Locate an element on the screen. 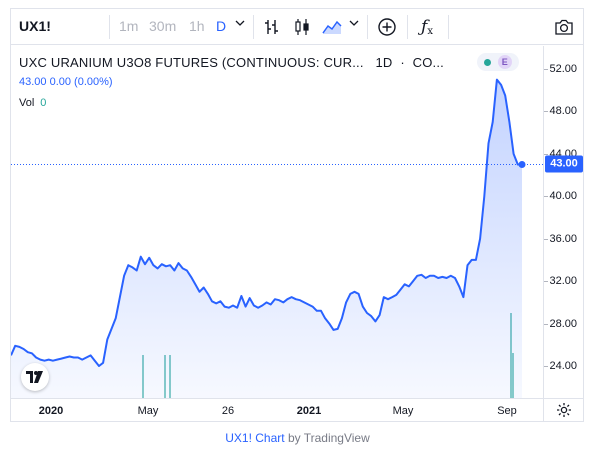 The image size is (595, 451). last-price-dot is located at coordinates (522, 164).